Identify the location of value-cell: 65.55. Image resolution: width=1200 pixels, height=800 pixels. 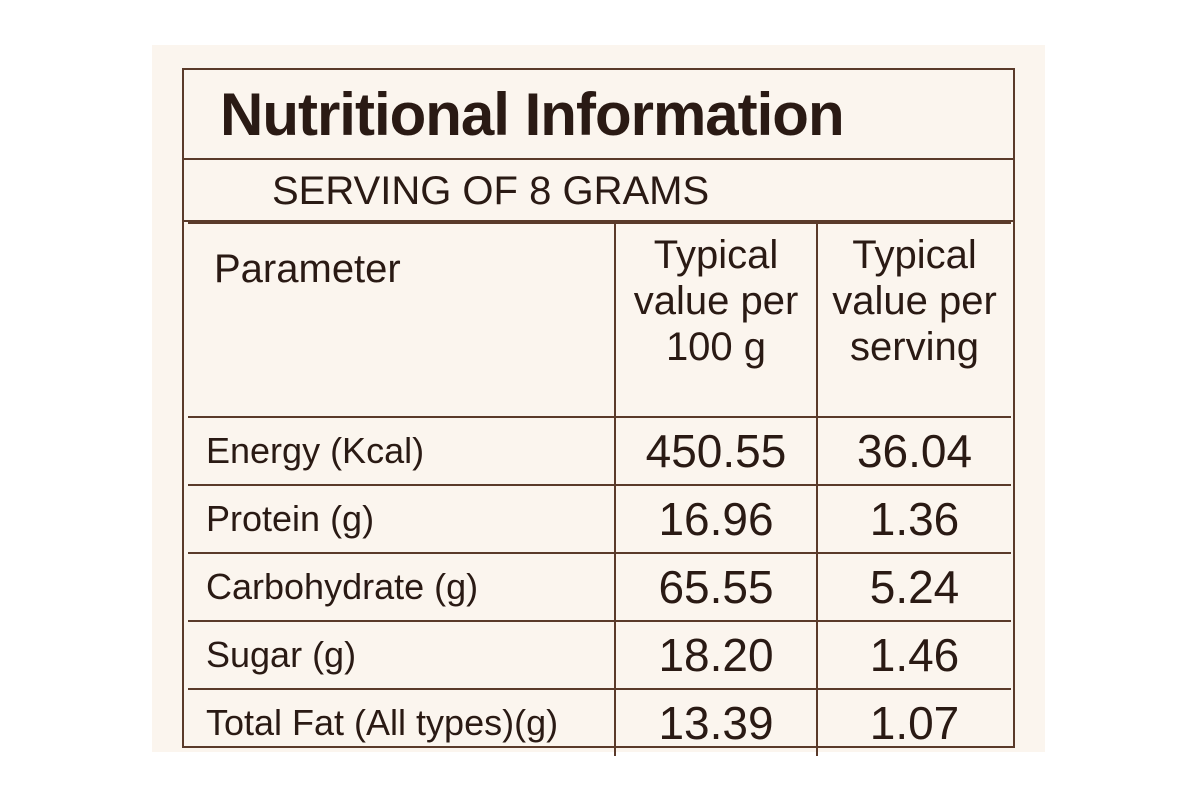
(716, 587).